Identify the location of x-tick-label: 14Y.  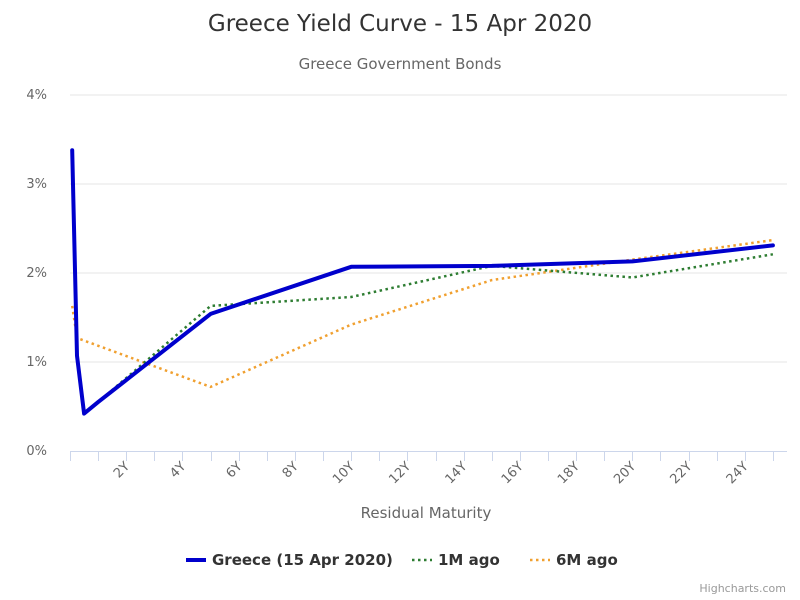
(457, 473).